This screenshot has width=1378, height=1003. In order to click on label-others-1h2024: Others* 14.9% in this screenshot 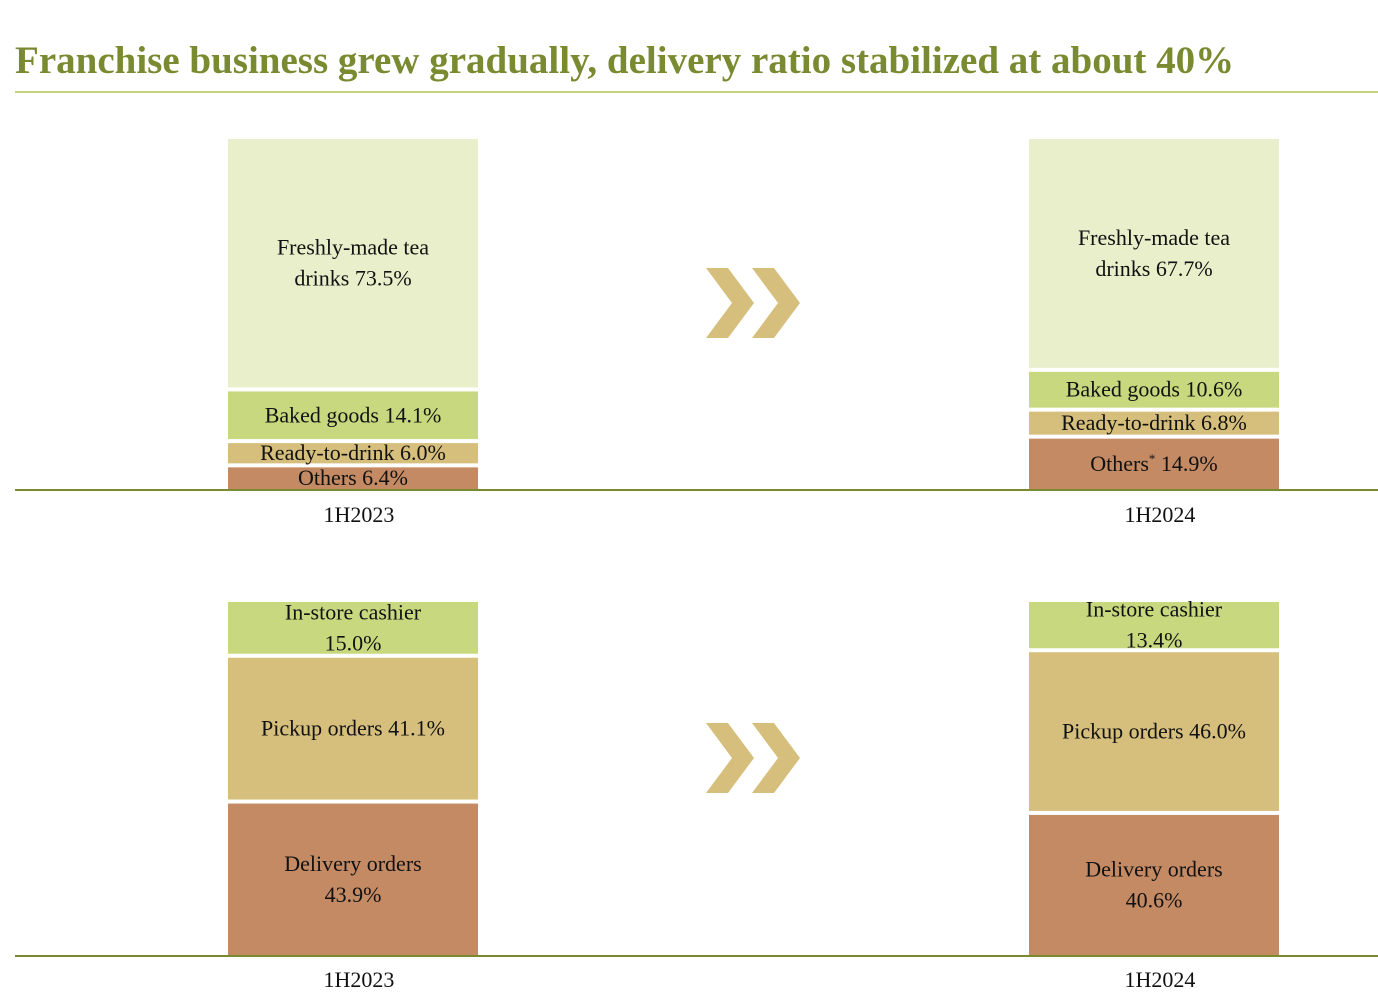, I will do `click(1153, 463)`.